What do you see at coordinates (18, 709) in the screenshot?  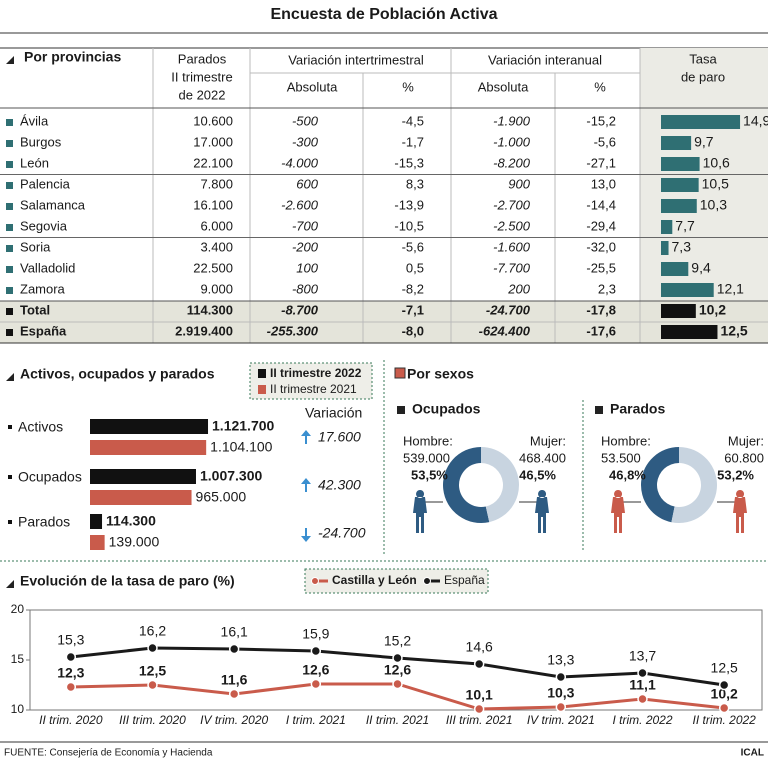 I see `y-tick-label: 10` at bounding box center [18, 709].